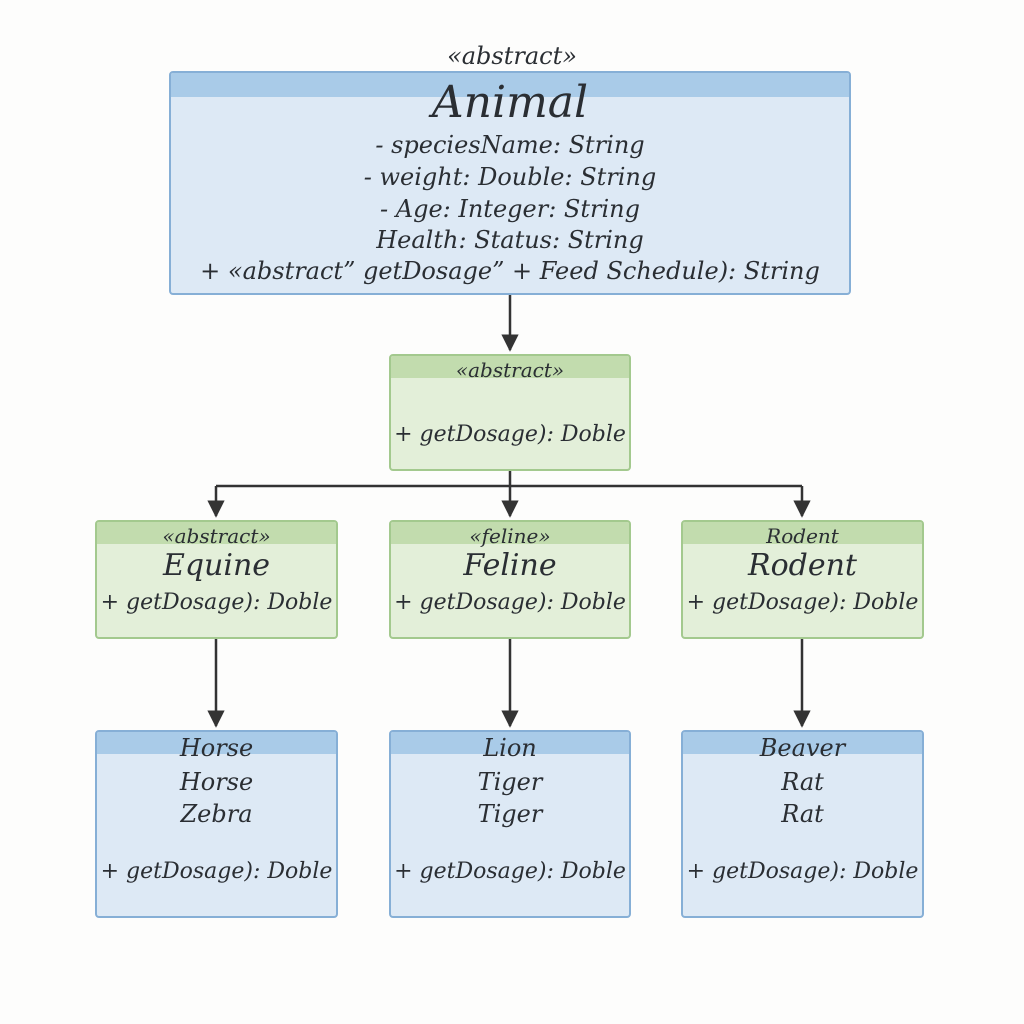 Image resolution: width=1024 pixels, height=1024 pixels. I want to click on class-lion: Lion Tiger Tiger + getDosage): Doble, so click(510, 824).